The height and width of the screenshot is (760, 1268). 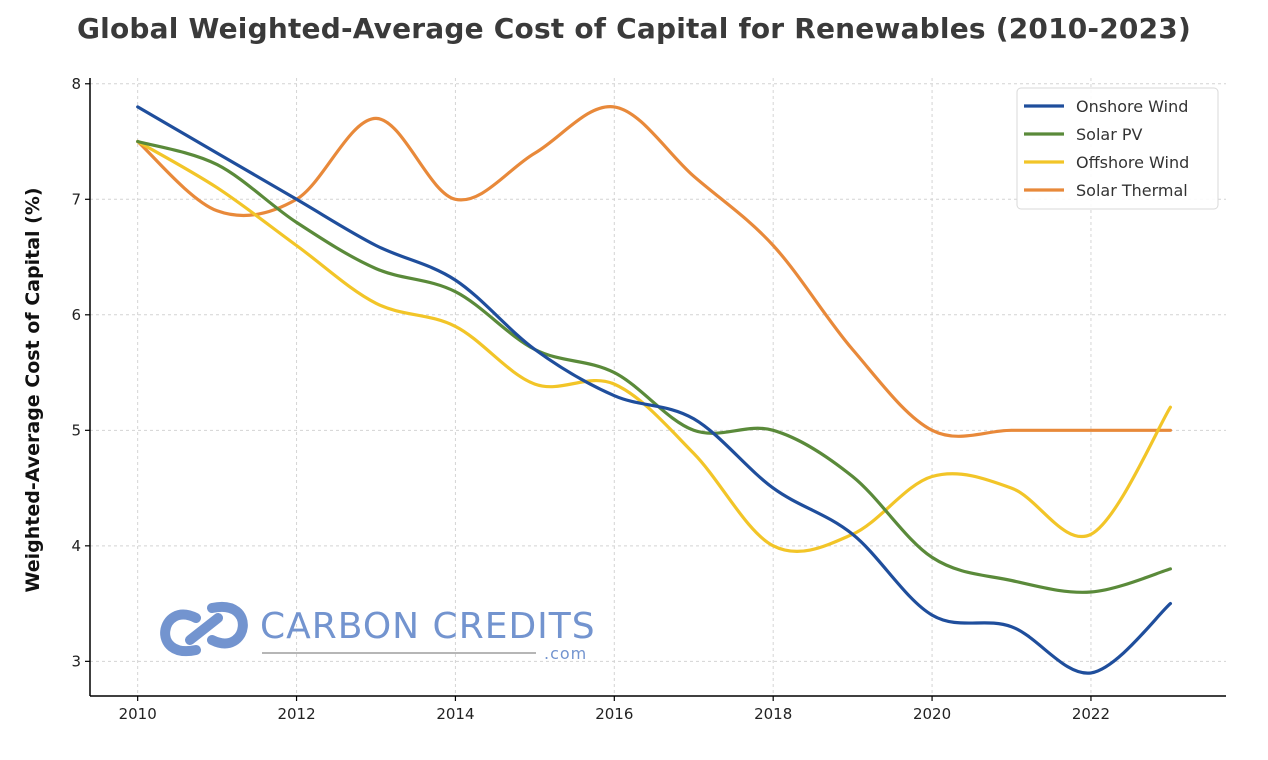 What do you see at coordinates (76, 199) in the screenshot?
I see `y-tick-label: 7` at bounding box center [76, 199].